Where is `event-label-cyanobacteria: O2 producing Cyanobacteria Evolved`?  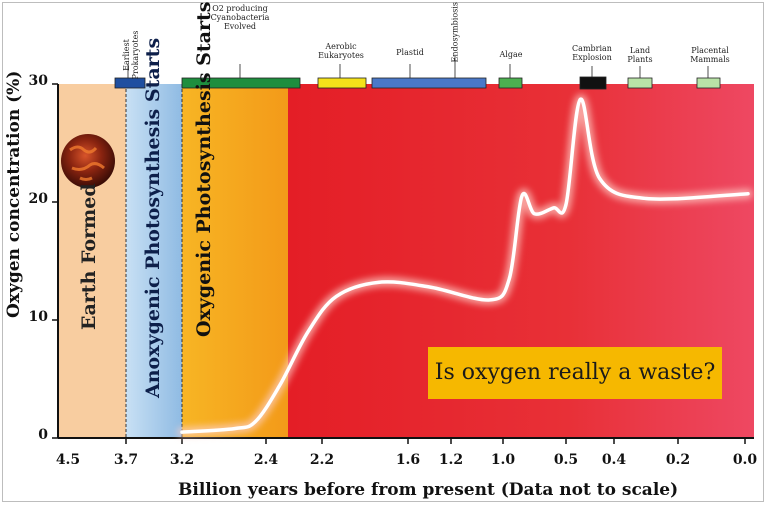
event-label-cyanobacteria: O2 producing Cyanobacteria Evolved is located at coordinates (240, 17).